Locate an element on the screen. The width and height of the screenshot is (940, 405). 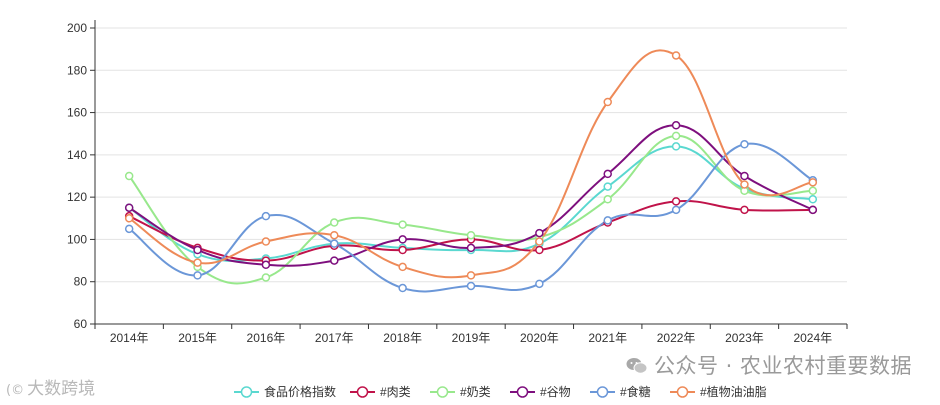
legend-item: #奶类 is located at coordinates (460, 392).